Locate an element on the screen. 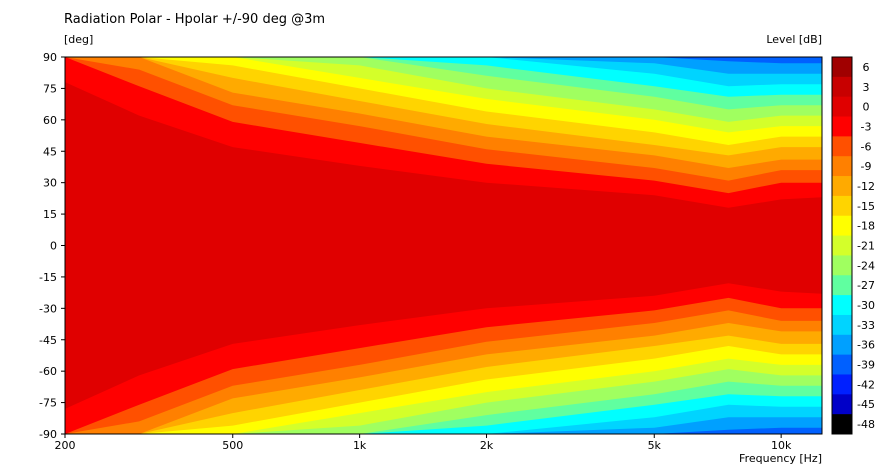 The image size is (892, 469). x-tick-label: 200 is located at coordinates (65, 445).